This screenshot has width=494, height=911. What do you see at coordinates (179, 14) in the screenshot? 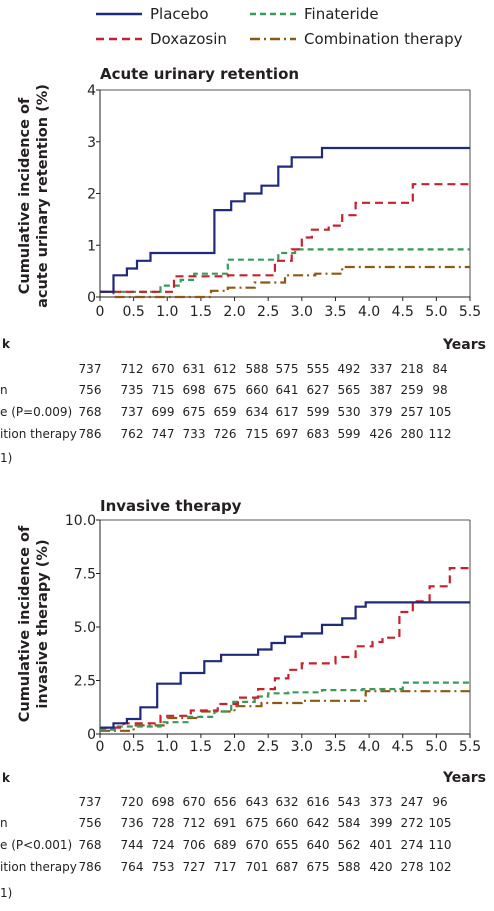
I see `legend-label: Placebo` at bounding box center [179, 14].